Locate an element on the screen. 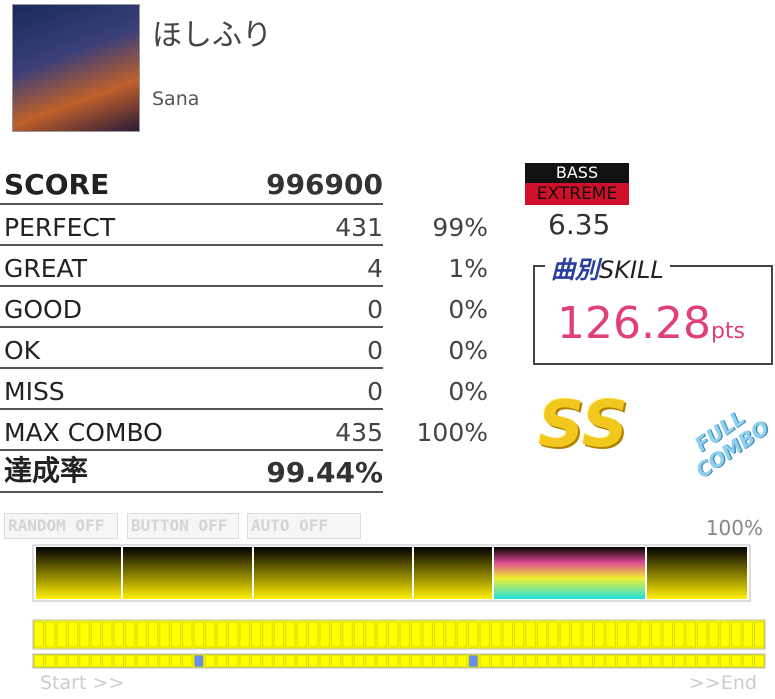 The width and height of the screenshot is (775, 699). judge-count: 435 is located at coordinates (359, 432).